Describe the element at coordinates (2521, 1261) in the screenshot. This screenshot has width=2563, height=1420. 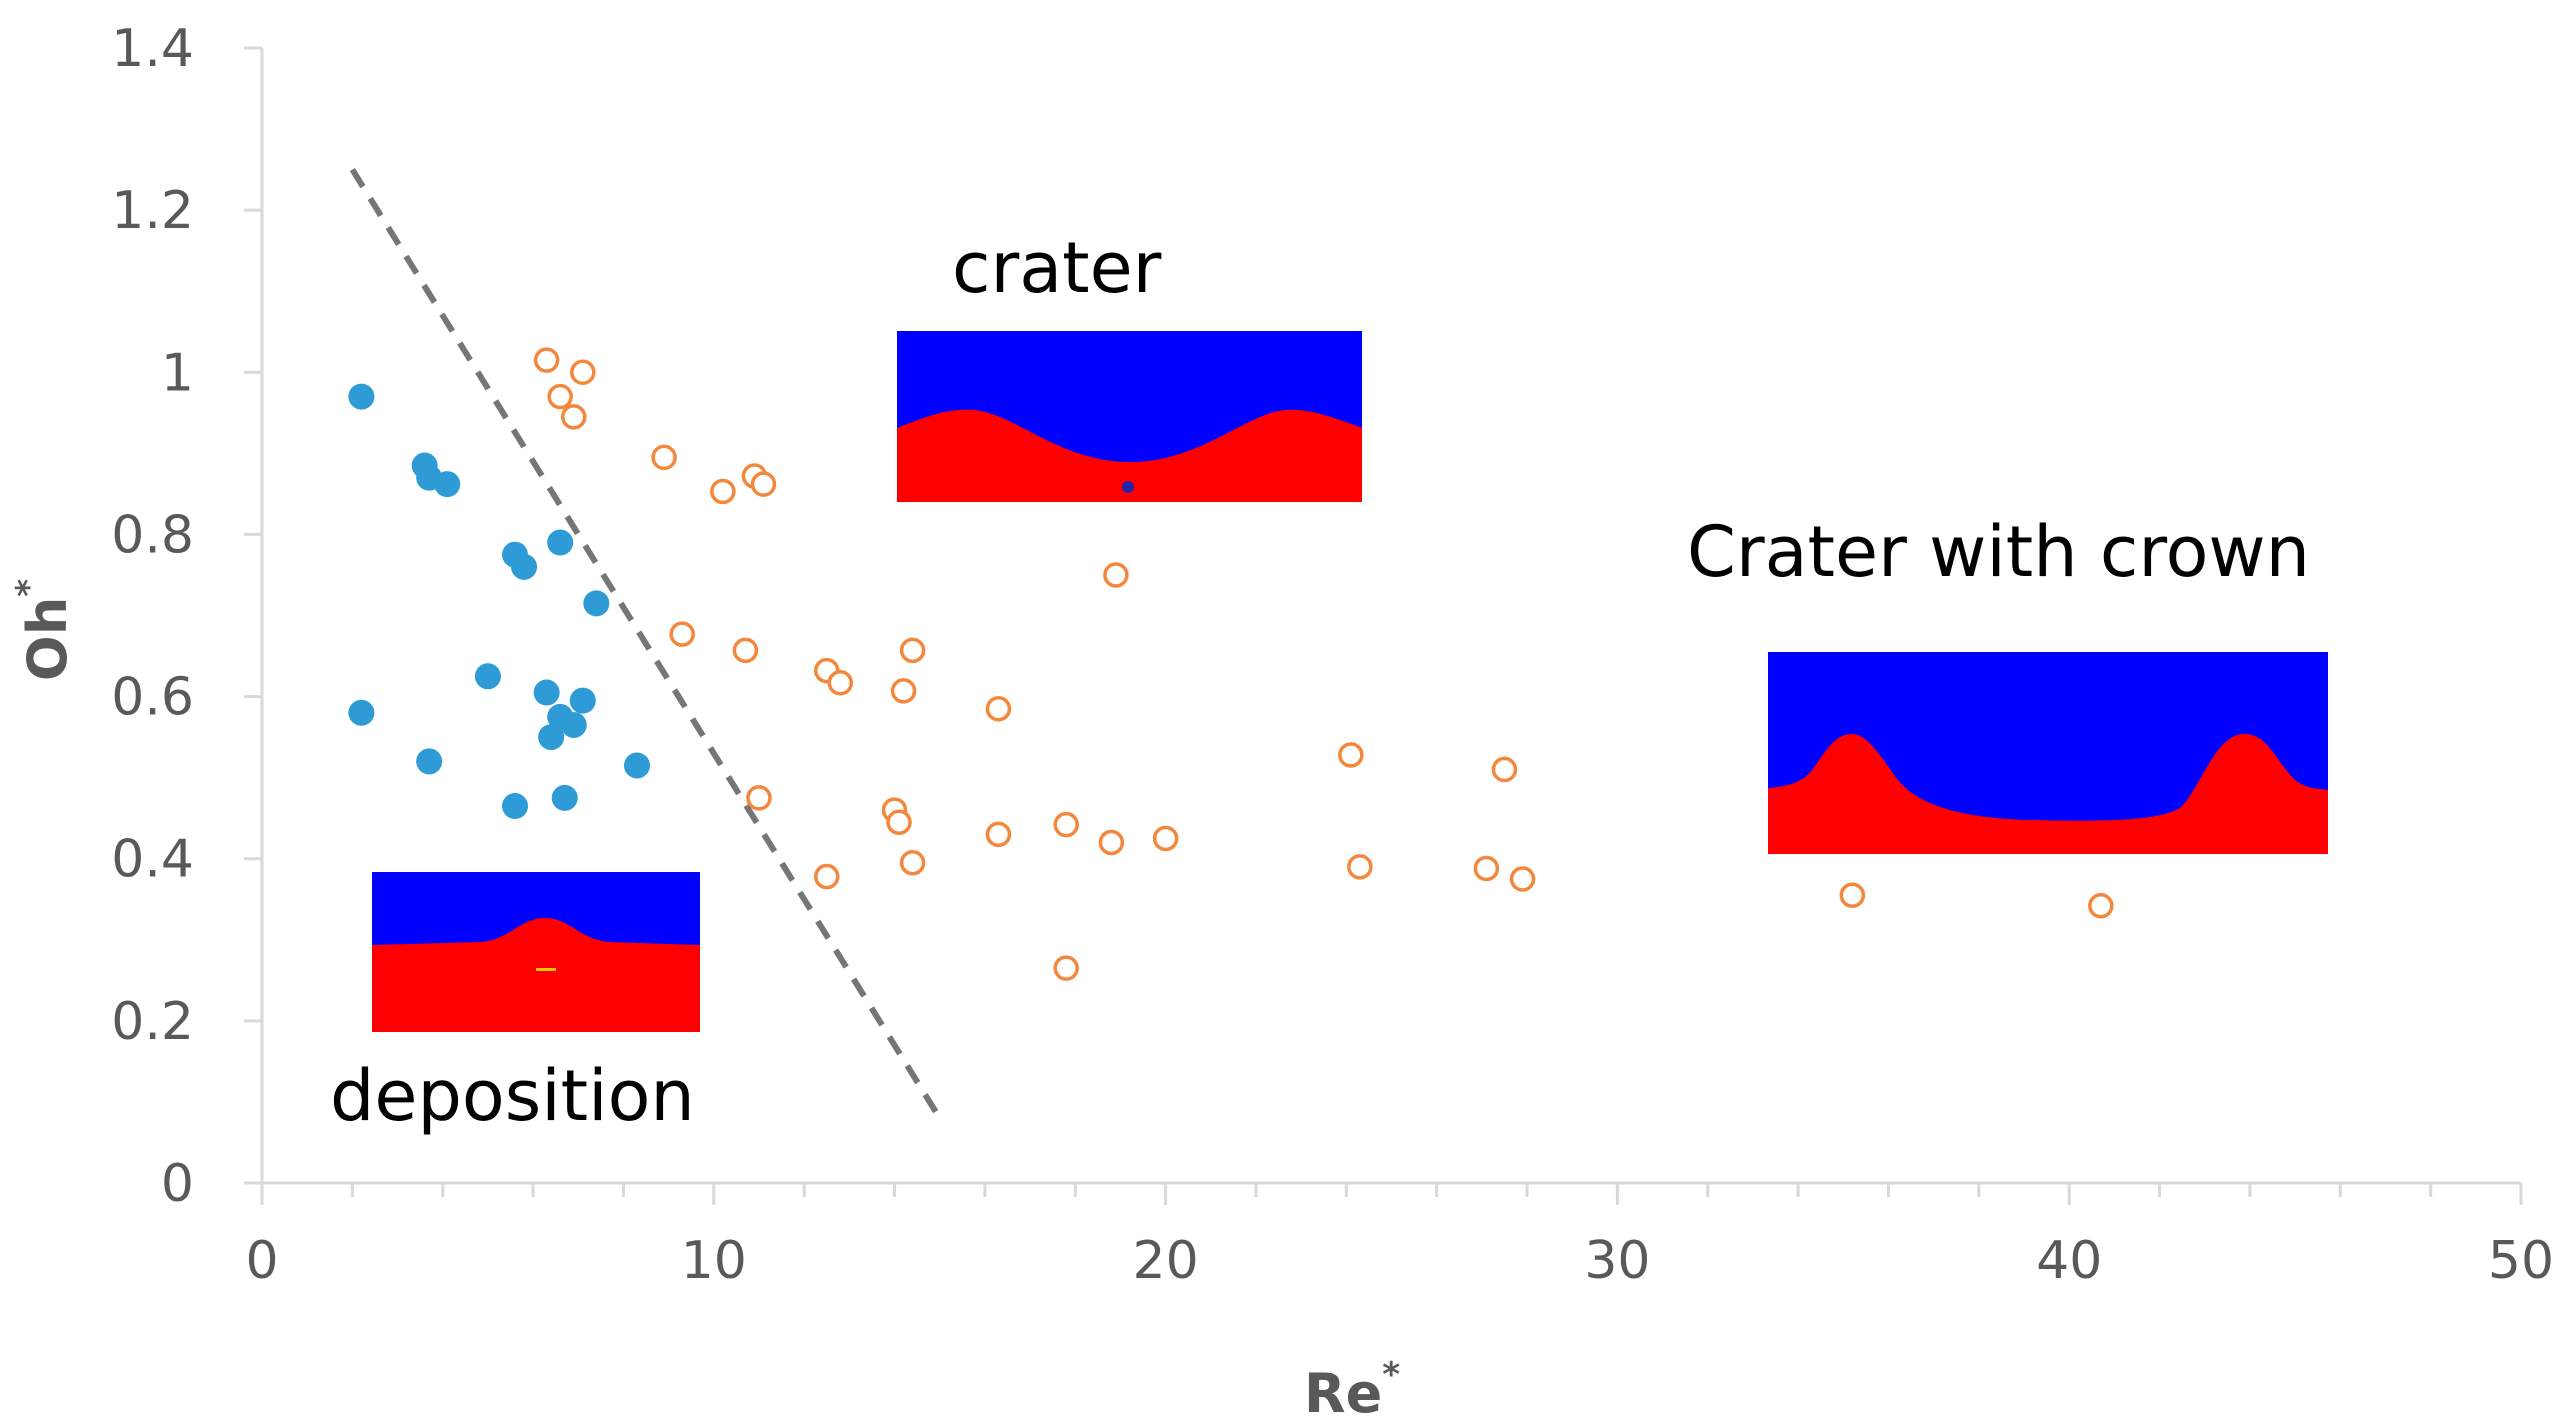
I see `x-tick-label: 50` at that location.